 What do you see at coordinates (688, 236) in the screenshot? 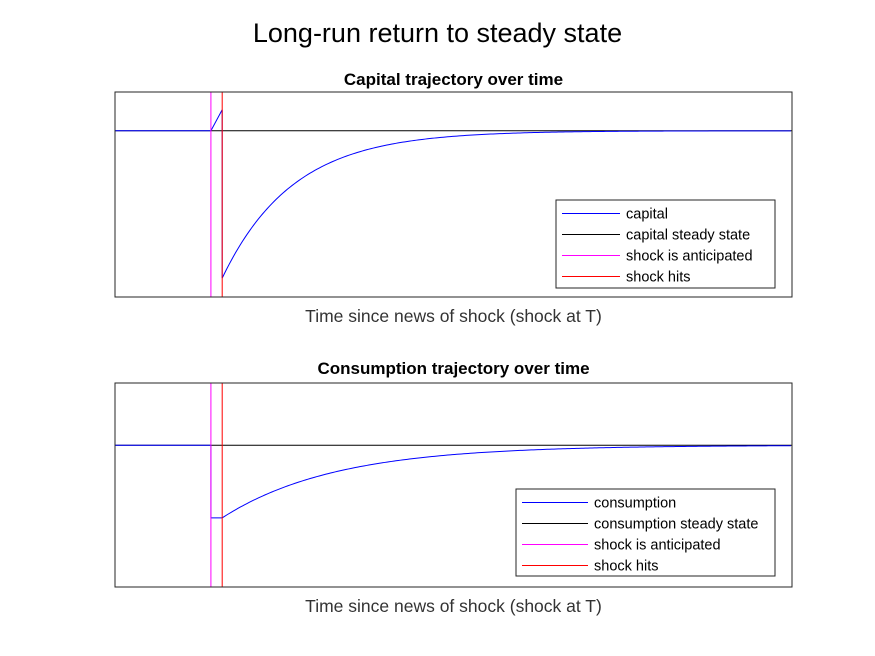
I see `capital-legend-label-1: capital steady state` at bounding box center [688, 236].